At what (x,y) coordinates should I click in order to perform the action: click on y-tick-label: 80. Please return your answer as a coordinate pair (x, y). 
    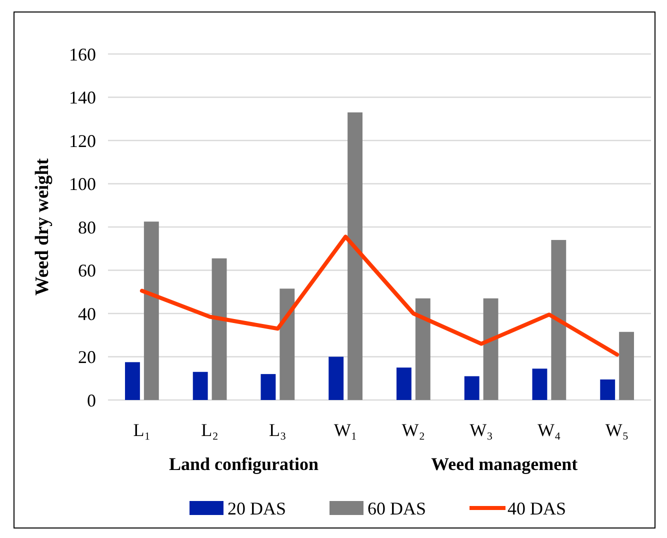
    Looking at the image, I should click on (87, 227).